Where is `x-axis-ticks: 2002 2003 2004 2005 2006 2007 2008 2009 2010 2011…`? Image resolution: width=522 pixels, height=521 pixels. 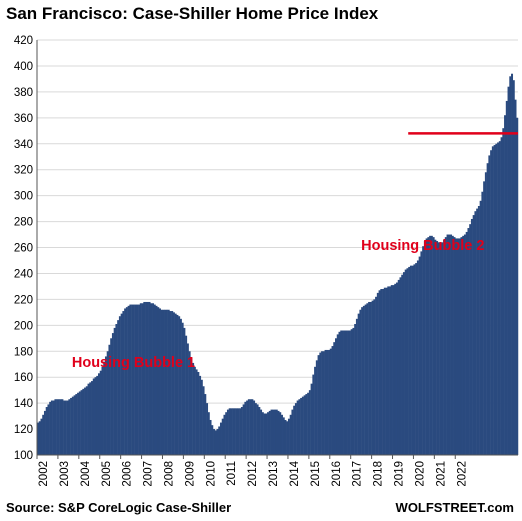
x-axis-ticks: 2002 2003 2004 2005 2006 2007 2008 2009 2010 2011… is located at coordinates (252, 471).